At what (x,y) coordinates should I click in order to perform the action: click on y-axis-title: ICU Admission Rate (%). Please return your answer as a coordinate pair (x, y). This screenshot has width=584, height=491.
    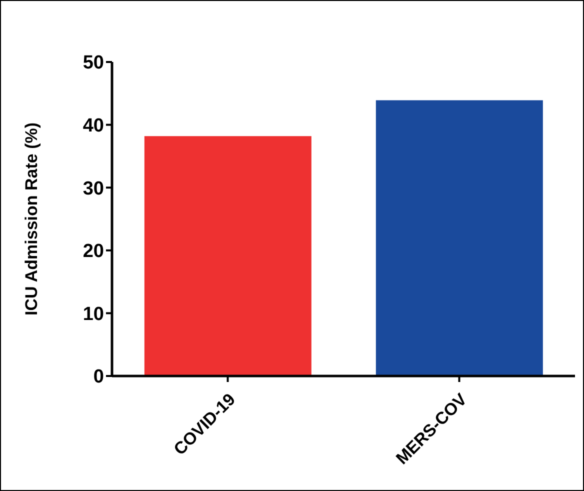
    Looking at the image, I should click on (32, 219).